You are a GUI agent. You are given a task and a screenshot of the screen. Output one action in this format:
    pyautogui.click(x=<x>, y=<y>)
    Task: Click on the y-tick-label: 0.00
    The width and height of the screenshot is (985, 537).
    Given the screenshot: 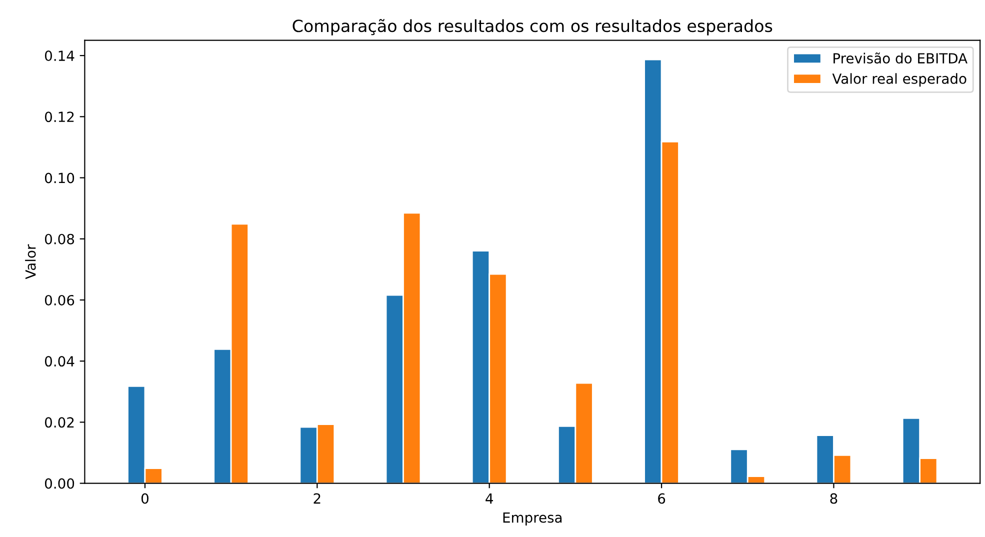 What is the action you would take?
    pyautogui.click(x=59, y=483)
    